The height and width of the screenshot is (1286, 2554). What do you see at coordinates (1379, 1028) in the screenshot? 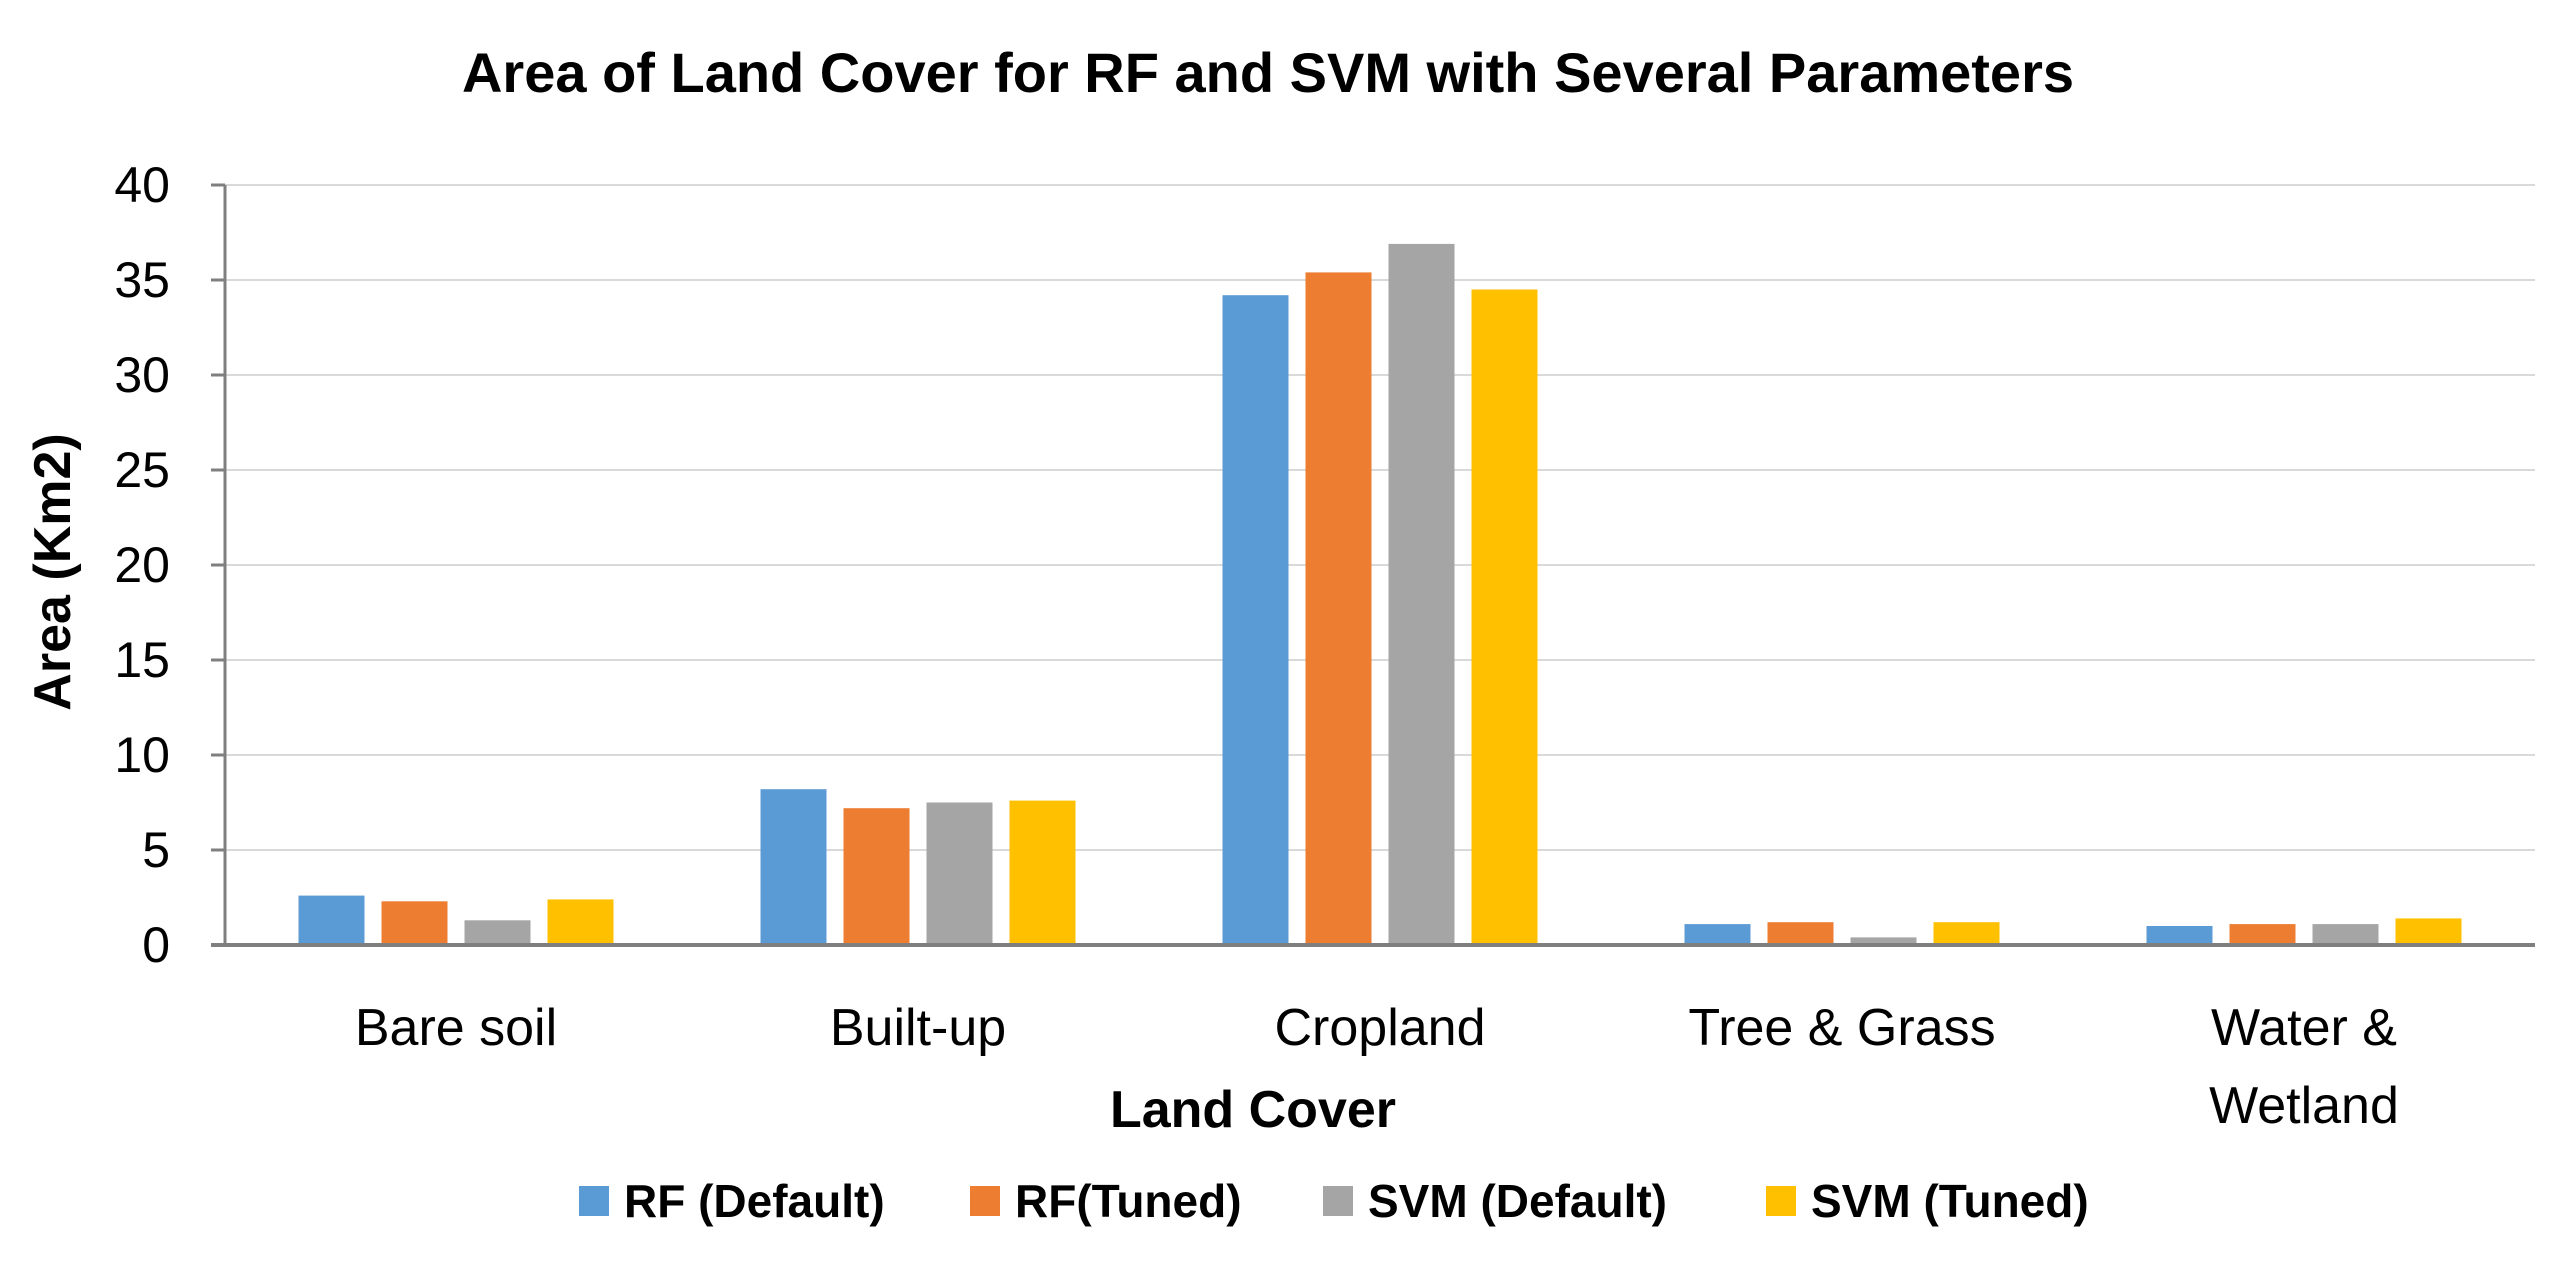
I see `x-tick-label: Cropland` at bounding box center [1379, 1028].